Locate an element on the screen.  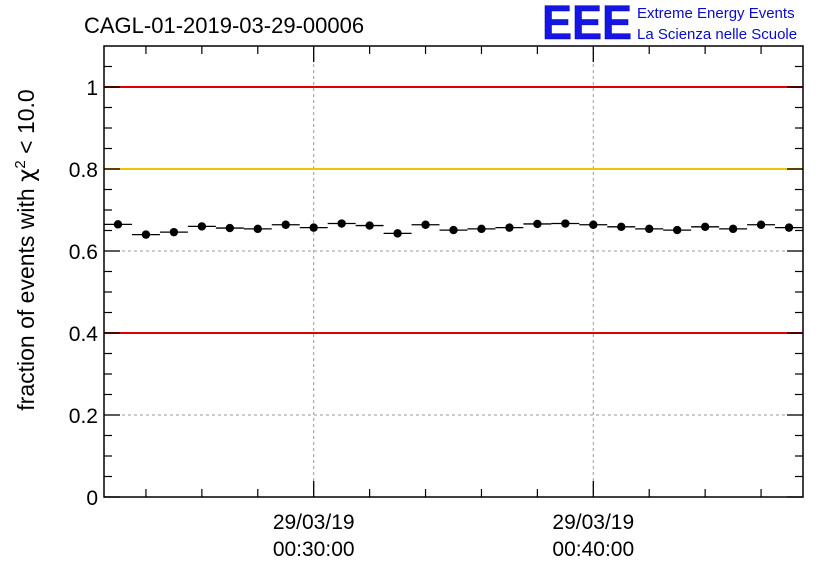
y-axis-label: fraction of events with χ2 < 10.0 is located at coordinates (26, 249).